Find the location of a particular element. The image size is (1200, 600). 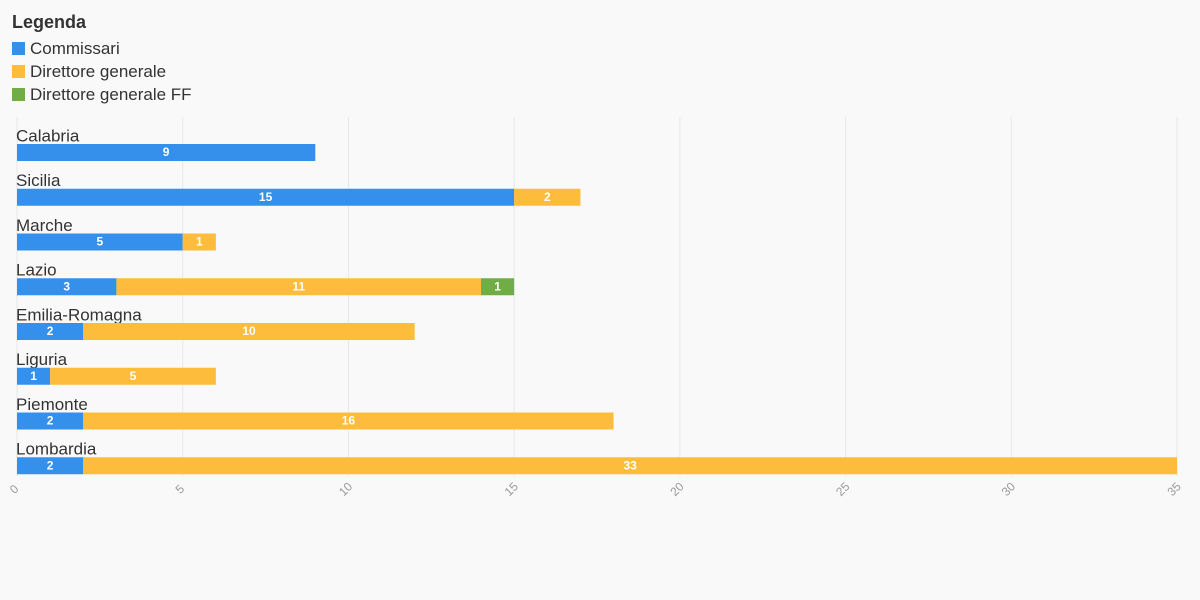

value-label-calabria-commissari: 9 is located at coordinates (166, 152).